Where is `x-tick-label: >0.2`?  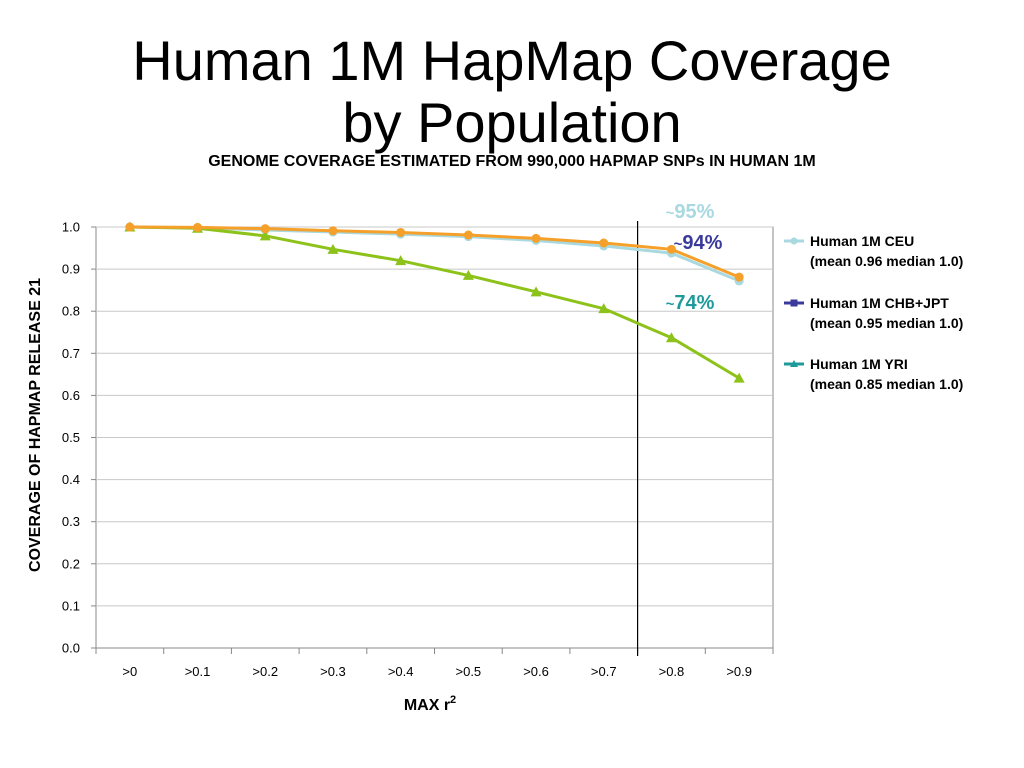 x-tick-label: >0.2 is located at coordinates (265, 671).